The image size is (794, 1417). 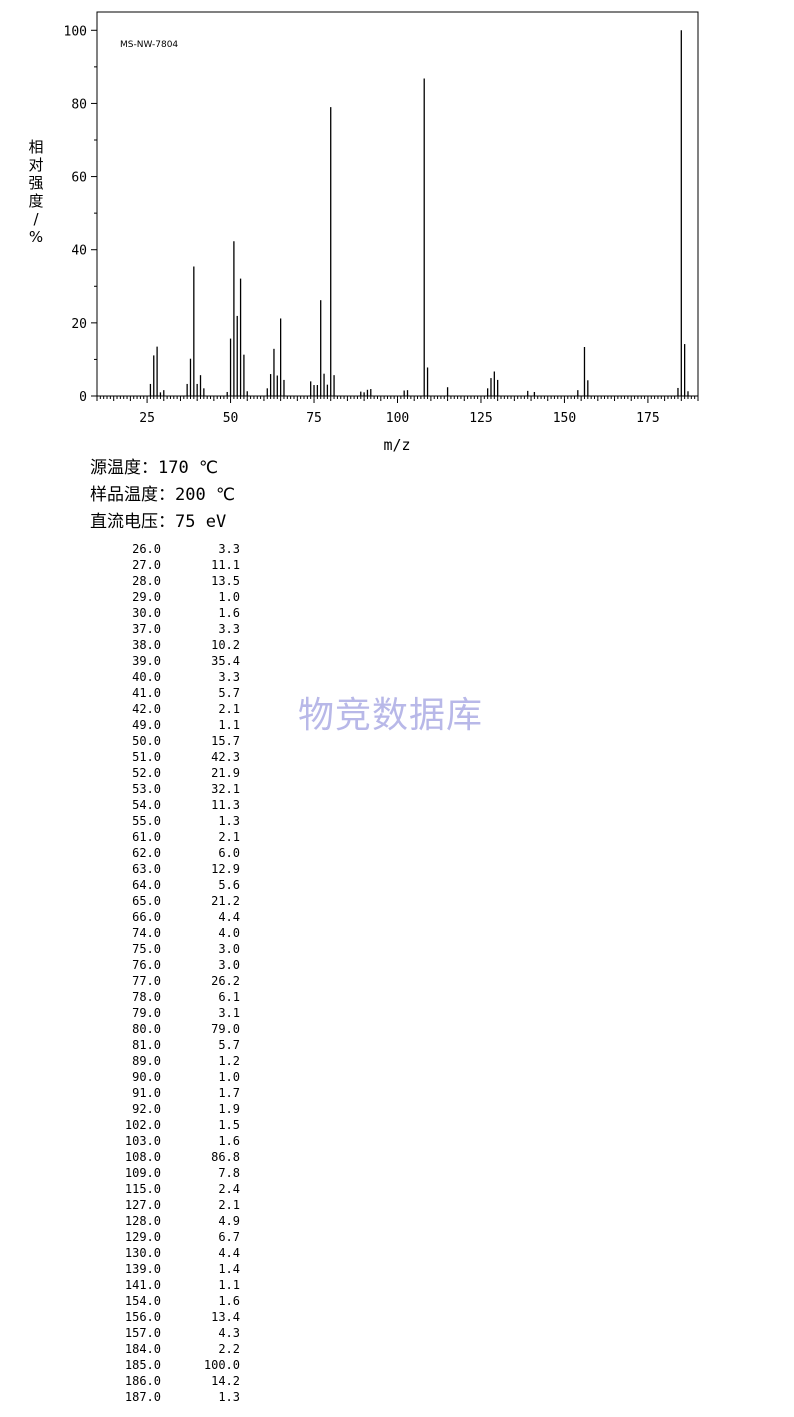 What do you see at coordinates (142, 1253) in the screenshot?
I see `table-mz-value: 130.0` at bounding box center [142, 1253].